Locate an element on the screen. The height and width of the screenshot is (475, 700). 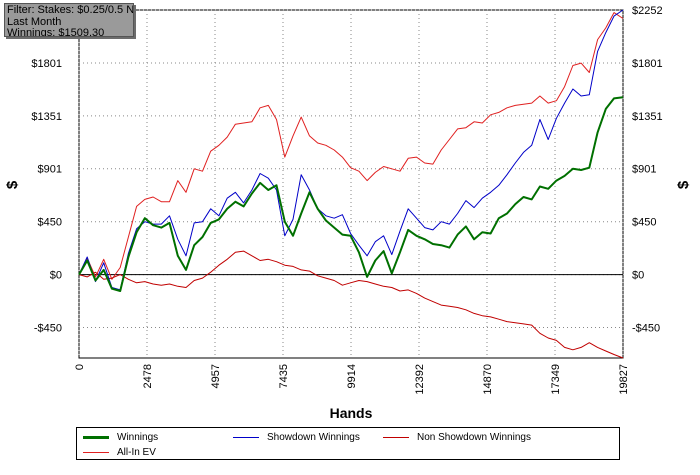
legend-item-showdown: Showdown Winnings is located at coordinates (296, 437).